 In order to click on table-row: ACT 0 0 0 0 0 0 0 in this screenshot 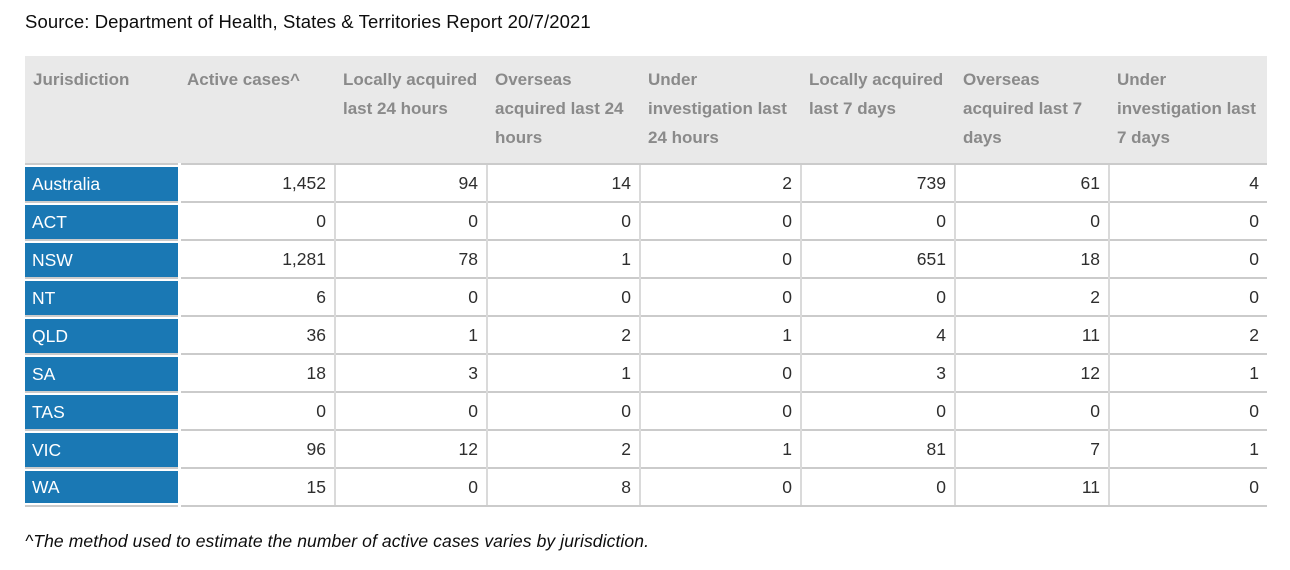, I will do `click(646, 220)`.